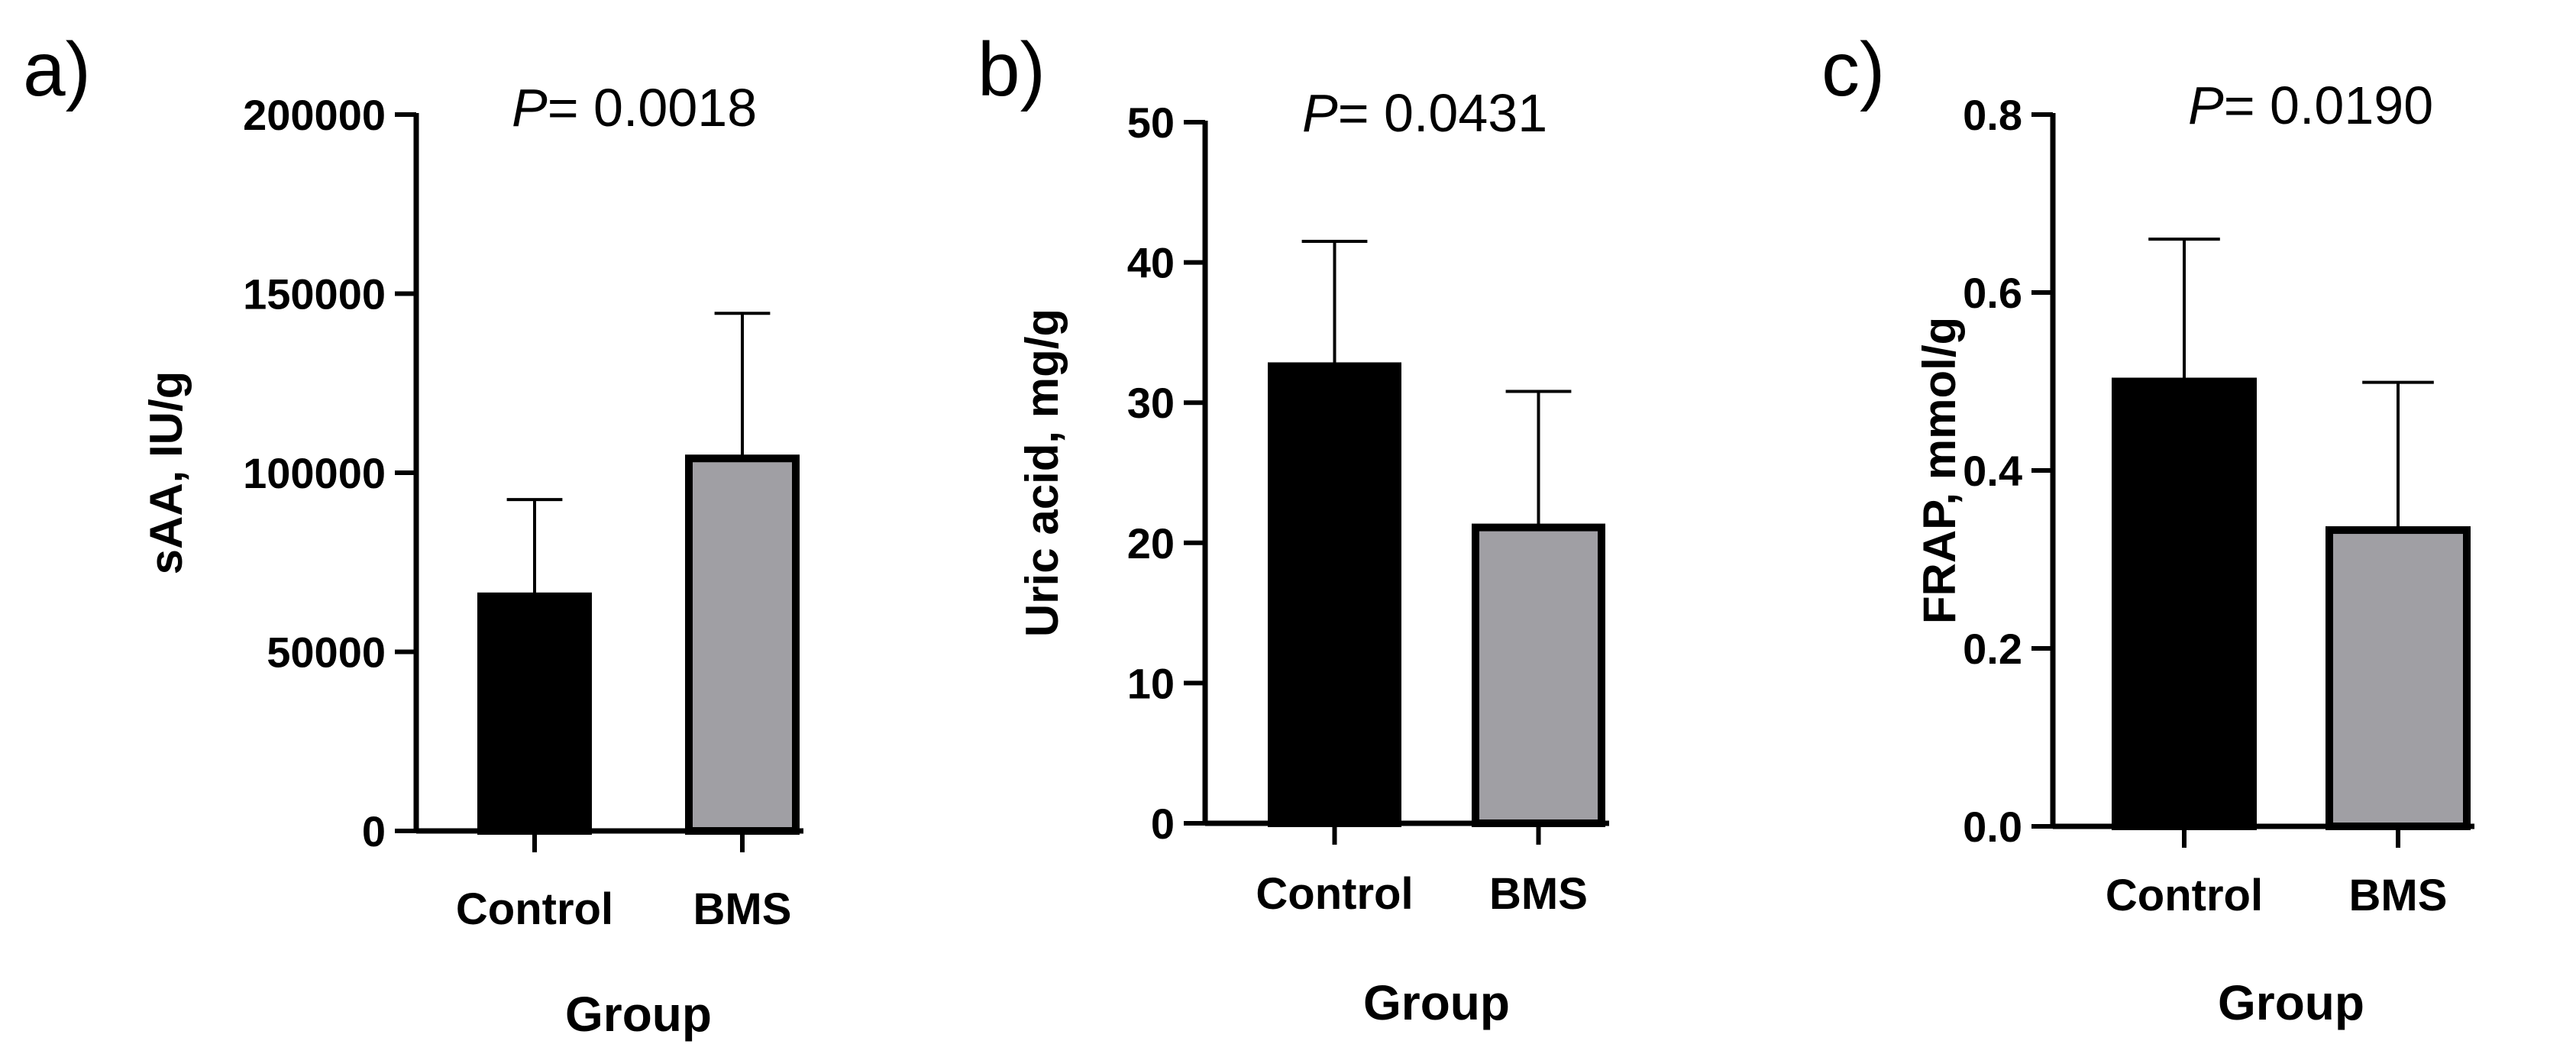  What do you see at coordinates (1853, 69) in the screenshot?
I see `panel-label: c)` at bounding box center [1853, 69].